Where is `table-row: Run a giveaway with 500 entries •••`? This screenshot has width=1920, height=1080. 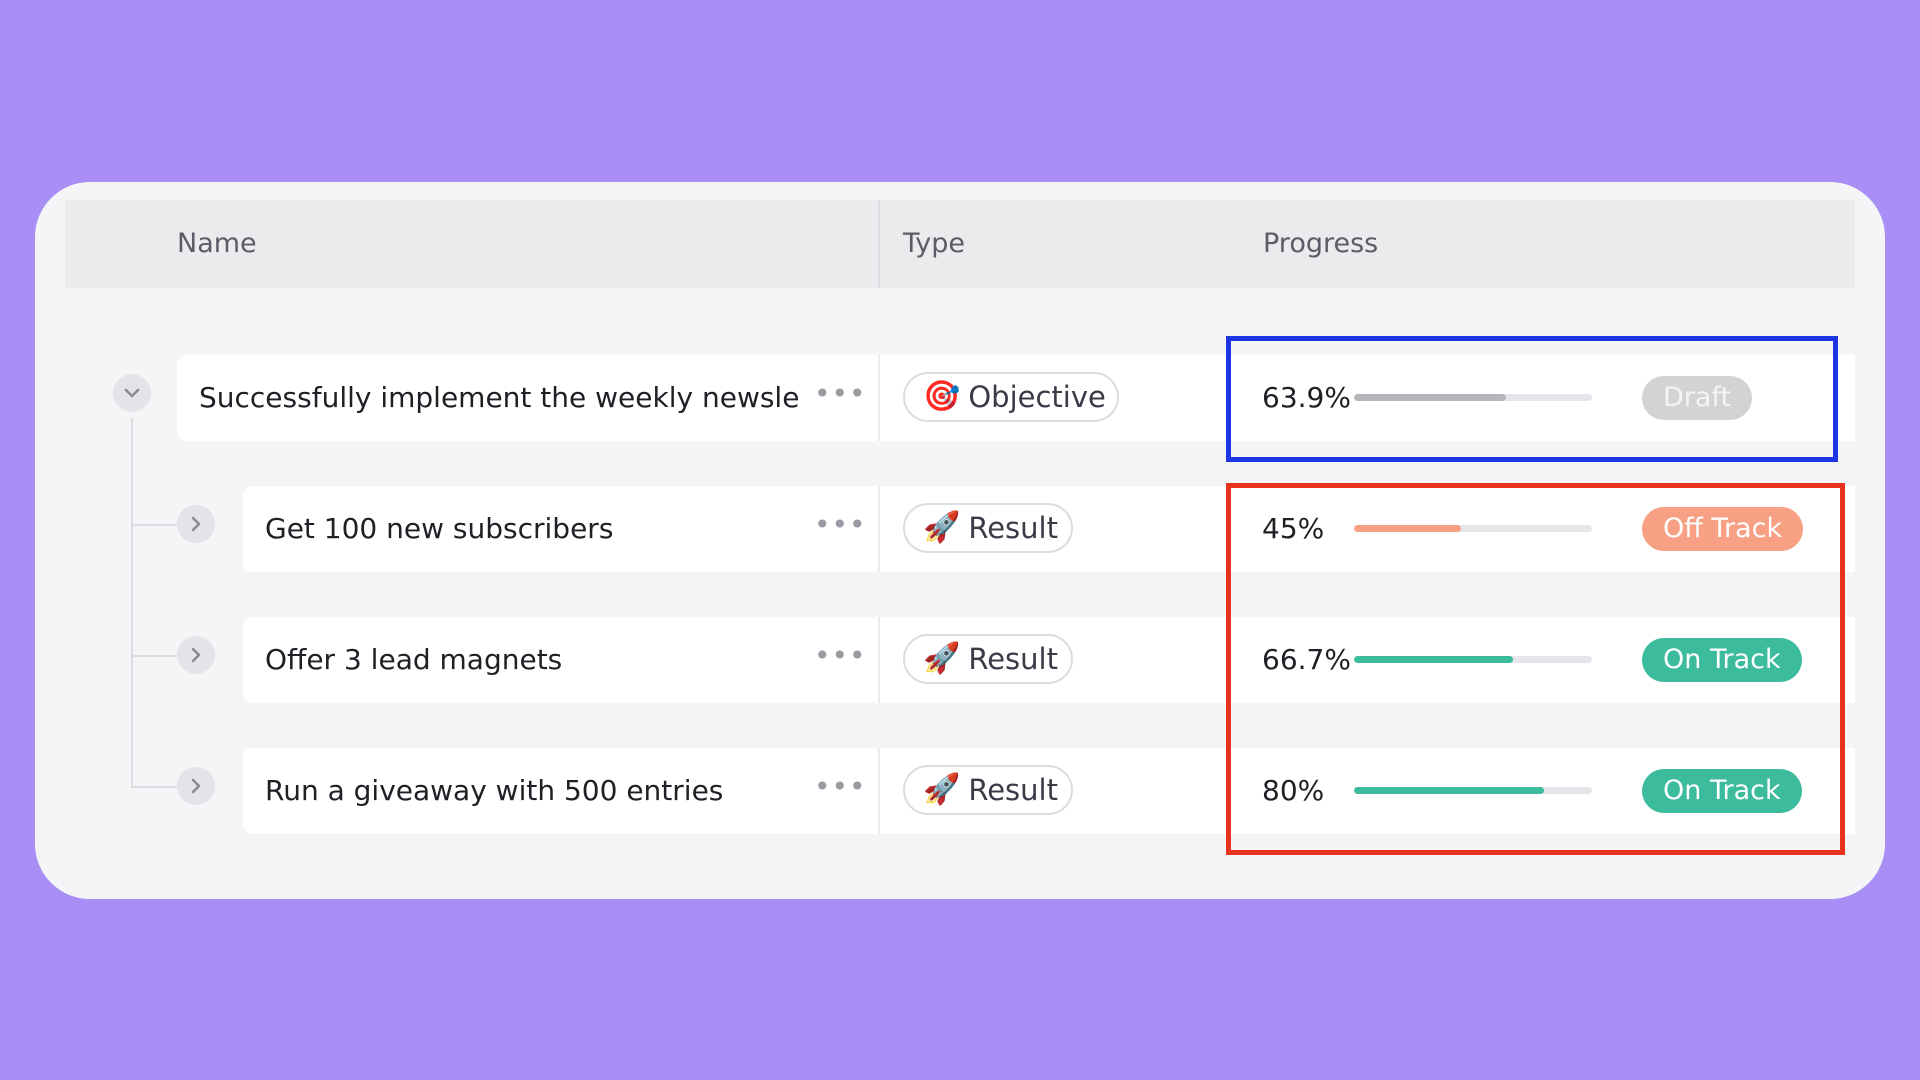
table-row: Run a giveaway with 500 entries ••• is located at coordinates (560, 791).